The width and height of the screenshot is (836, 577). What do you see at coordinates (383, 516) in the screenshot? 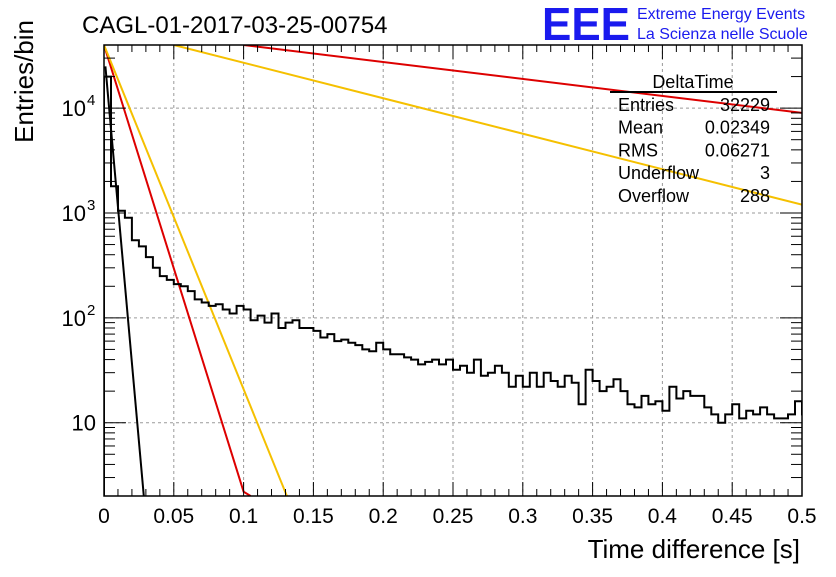
I see `x-tick-label: 0.2` at bounding box center [383, 516].